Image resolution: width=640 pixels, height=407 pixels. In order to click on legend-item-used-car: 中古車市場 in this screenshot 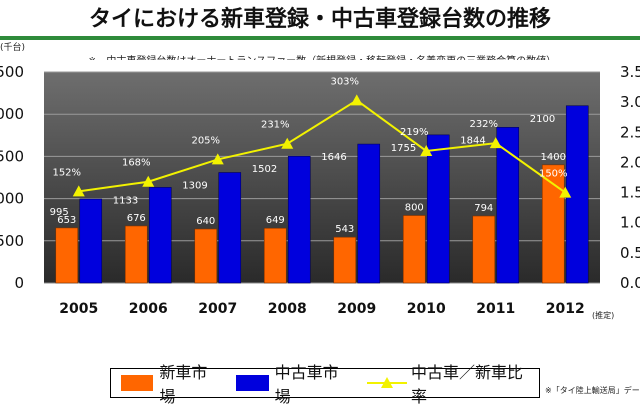, I will do `click(293, 383)`.